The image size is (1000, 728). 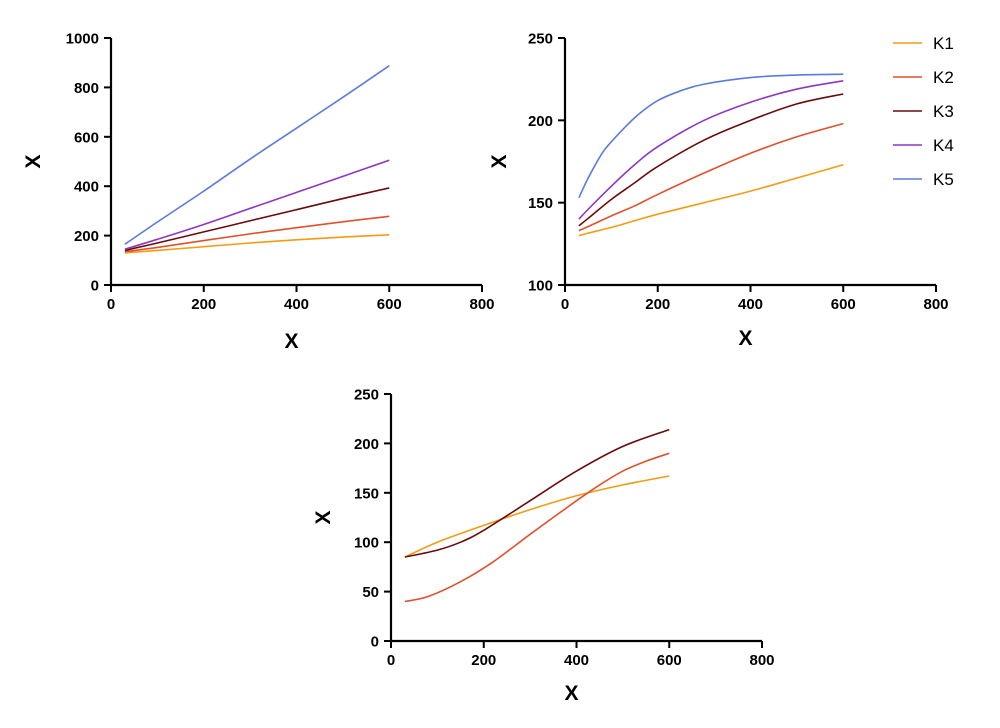 What do you see at coordinates (370, 592) in the screenshot?
I see `y-tick-label: 50` at bounding box center [370, 592].